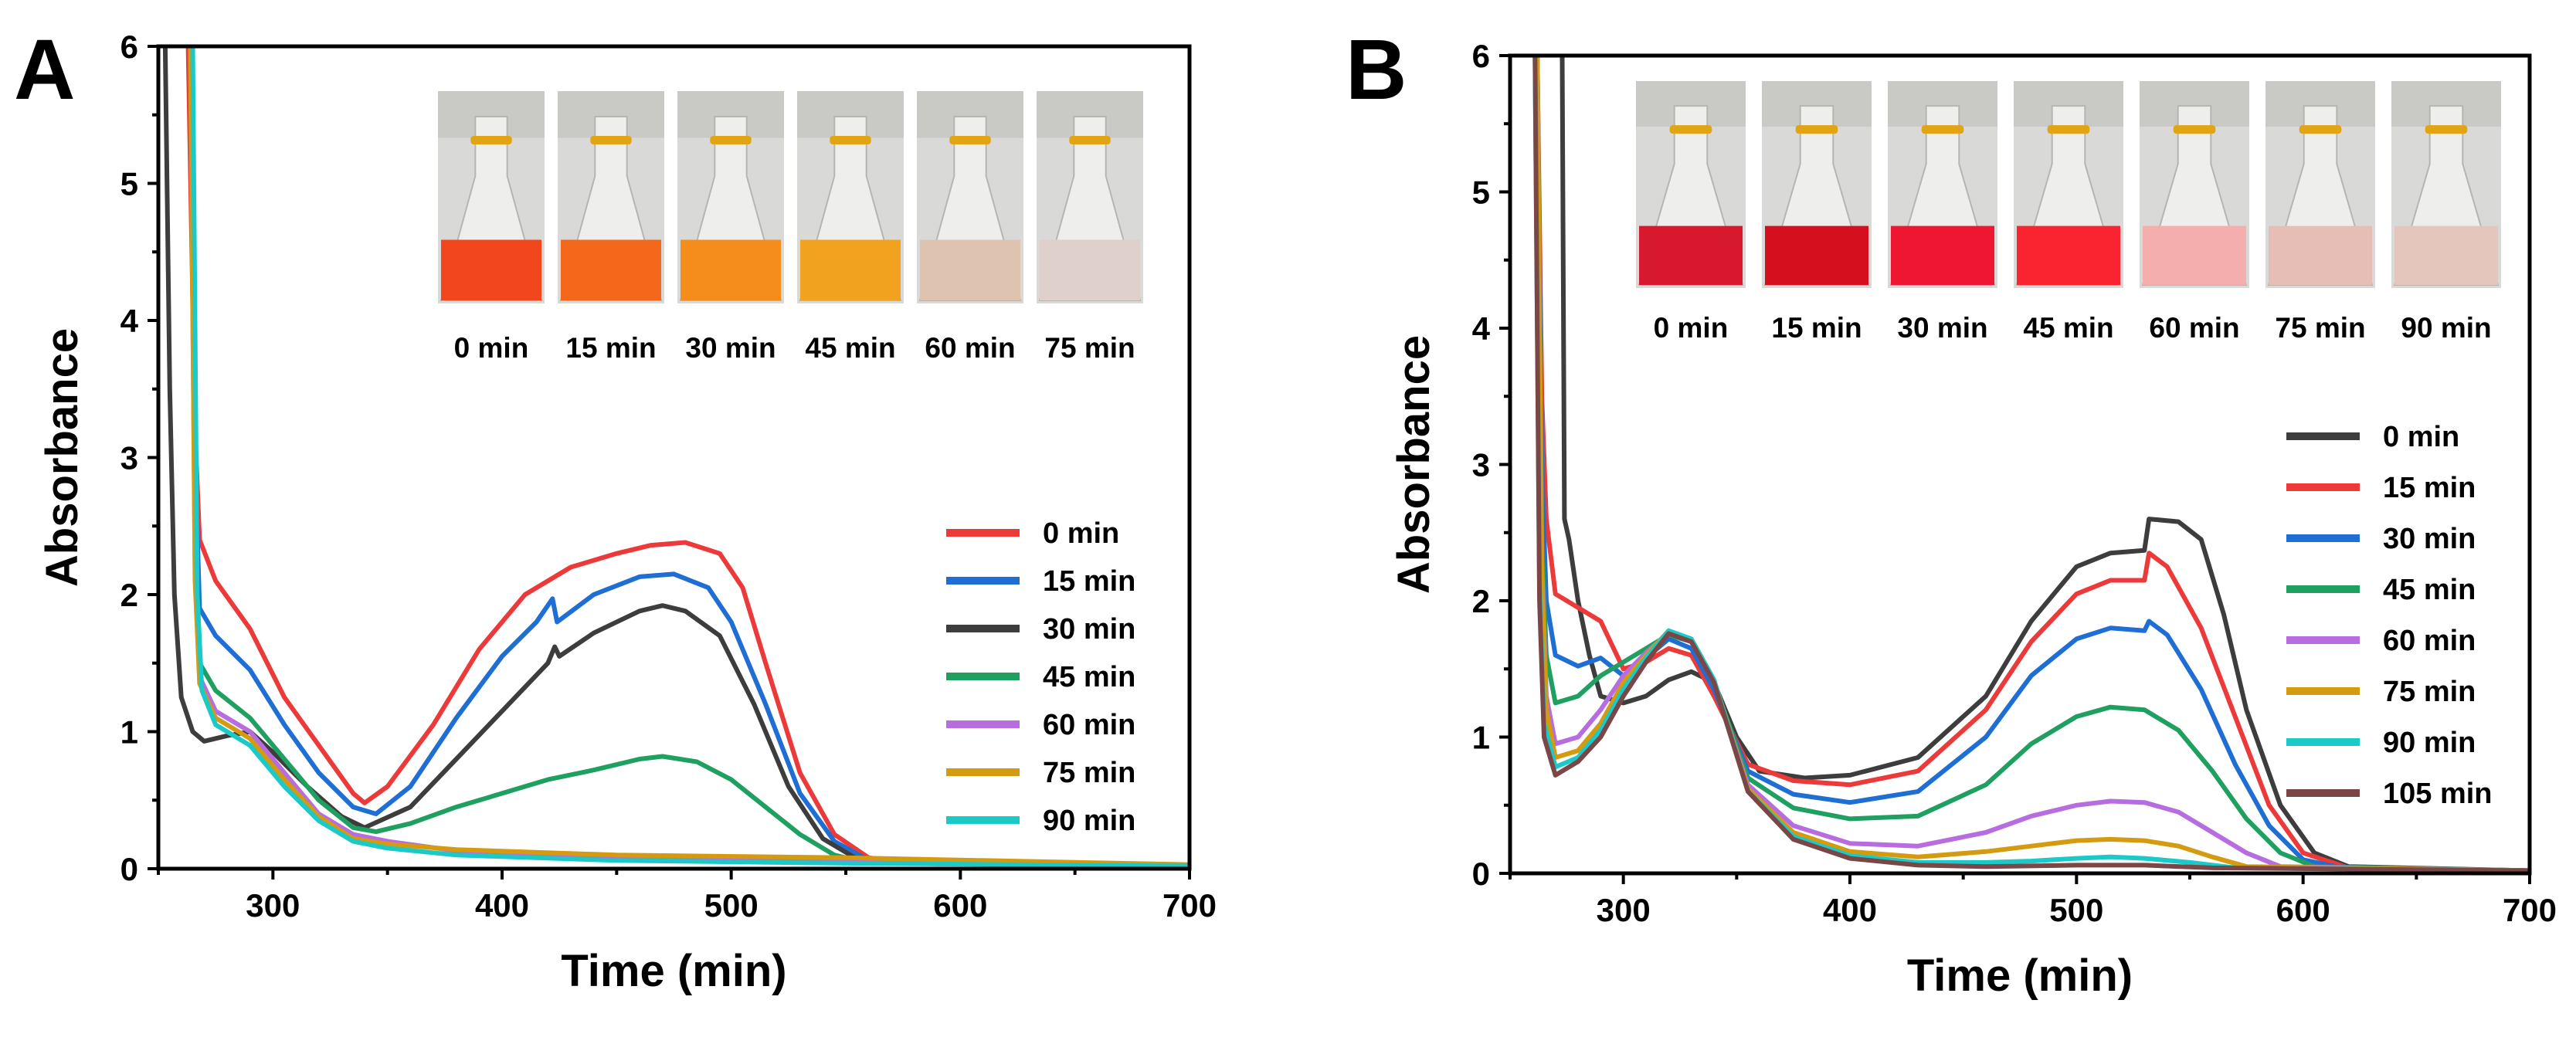 The height and width of the screenshot is (1044, 2576). What do you see at coordinates (44, 69) in the screenshot?
I see `panel-label-a: A` at bounding box center [44, 69].